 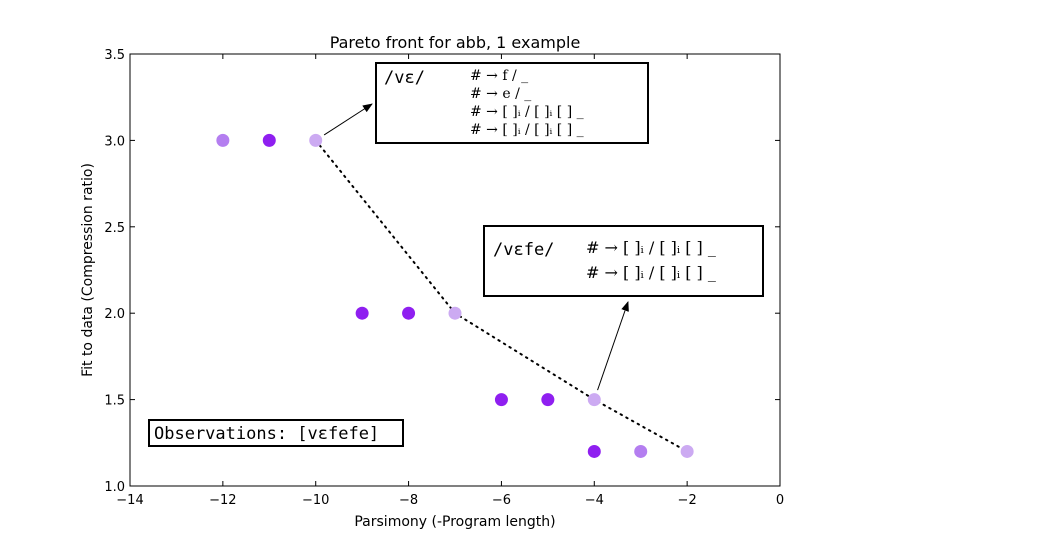 What do you see at coordinates (114, 141) in the screenshot?
I see `y-tick-label: 3.0` at bounding box center [114, 141].